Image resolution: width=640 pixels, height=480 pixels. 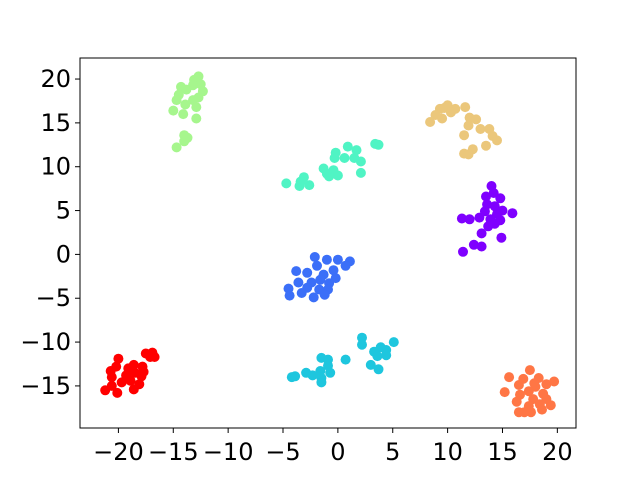 What do you see at coordinates (63, 211) in the screenshot?
I see `y-tick-label: 5` at bounding box center [63, 211].